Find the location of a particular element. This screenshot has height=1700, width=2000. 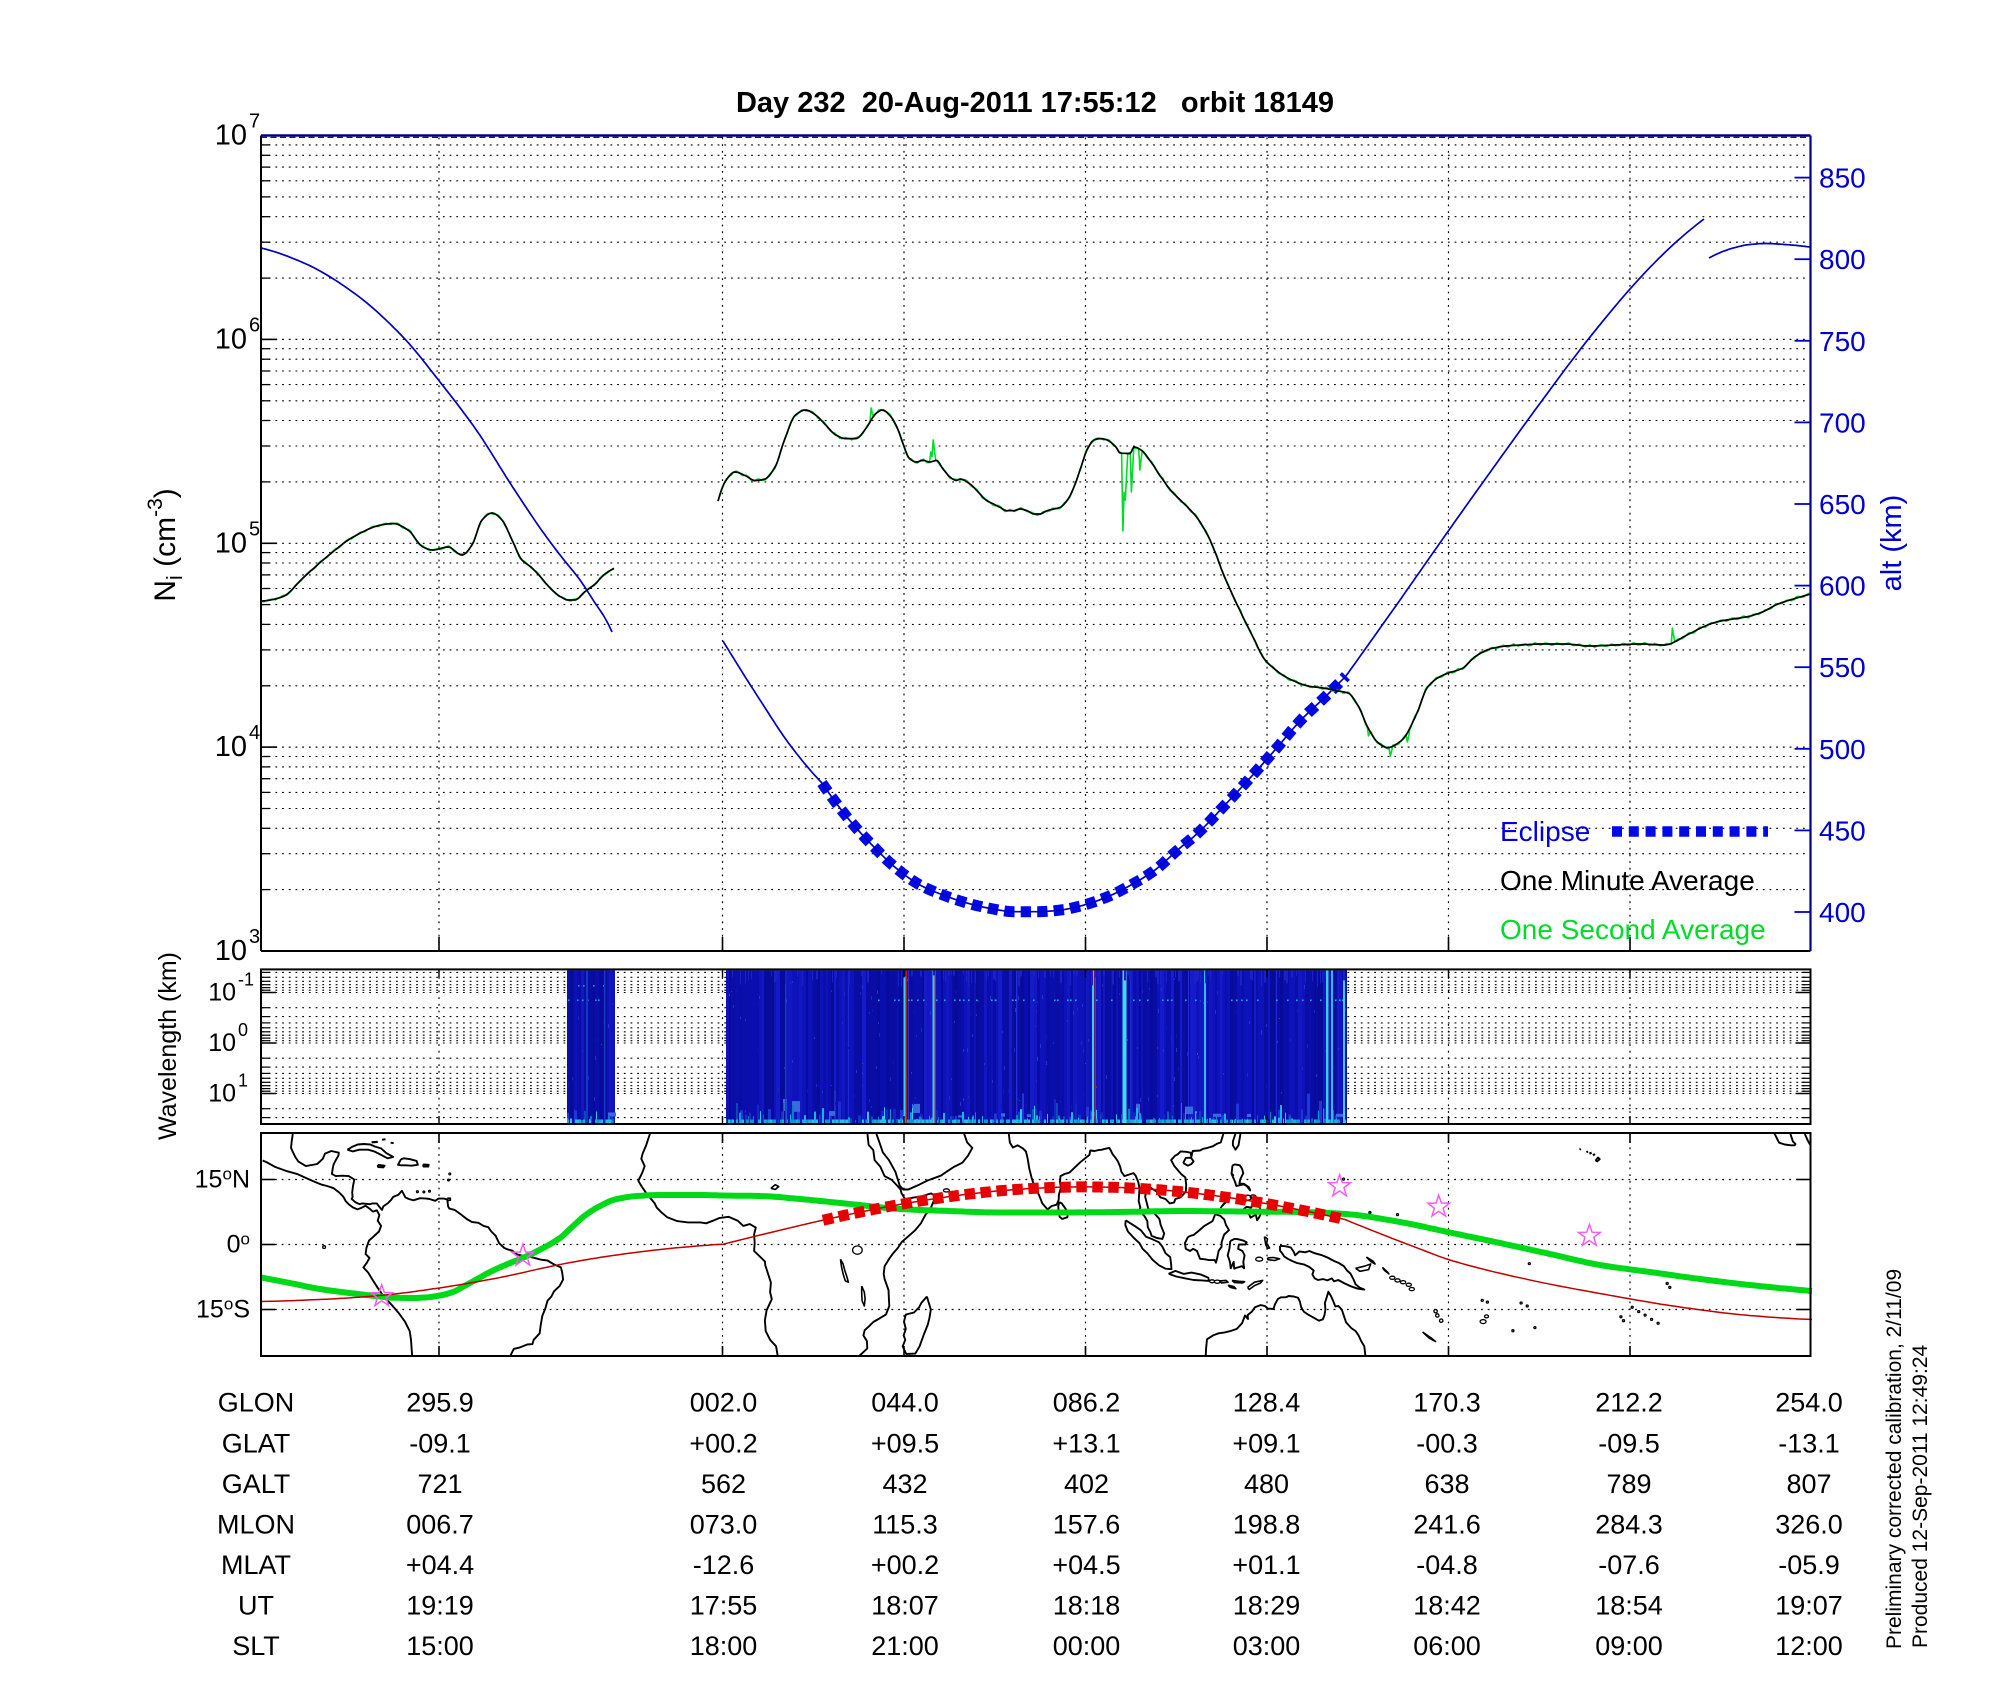

svg-text: -07.6 is located at coordinates (1629, 1565).